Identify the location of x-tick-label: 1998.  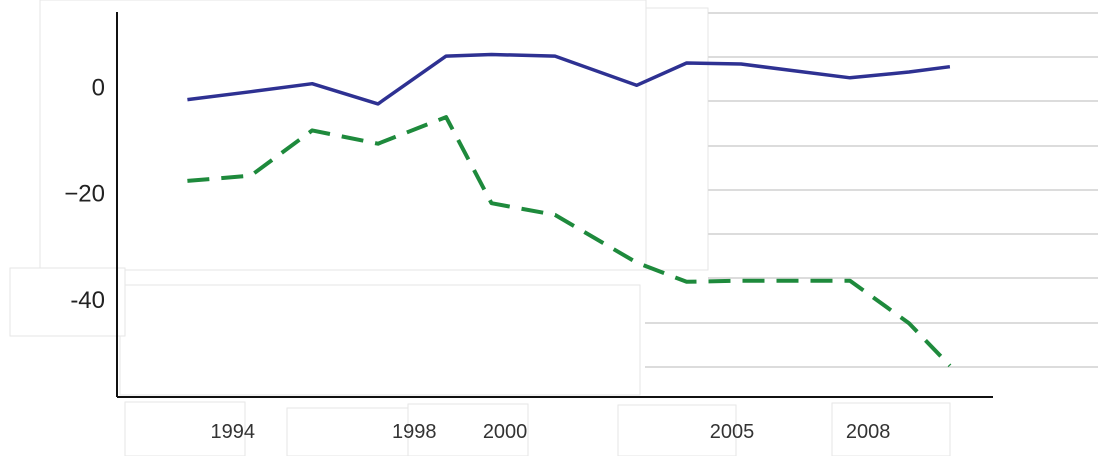
(414, 432).